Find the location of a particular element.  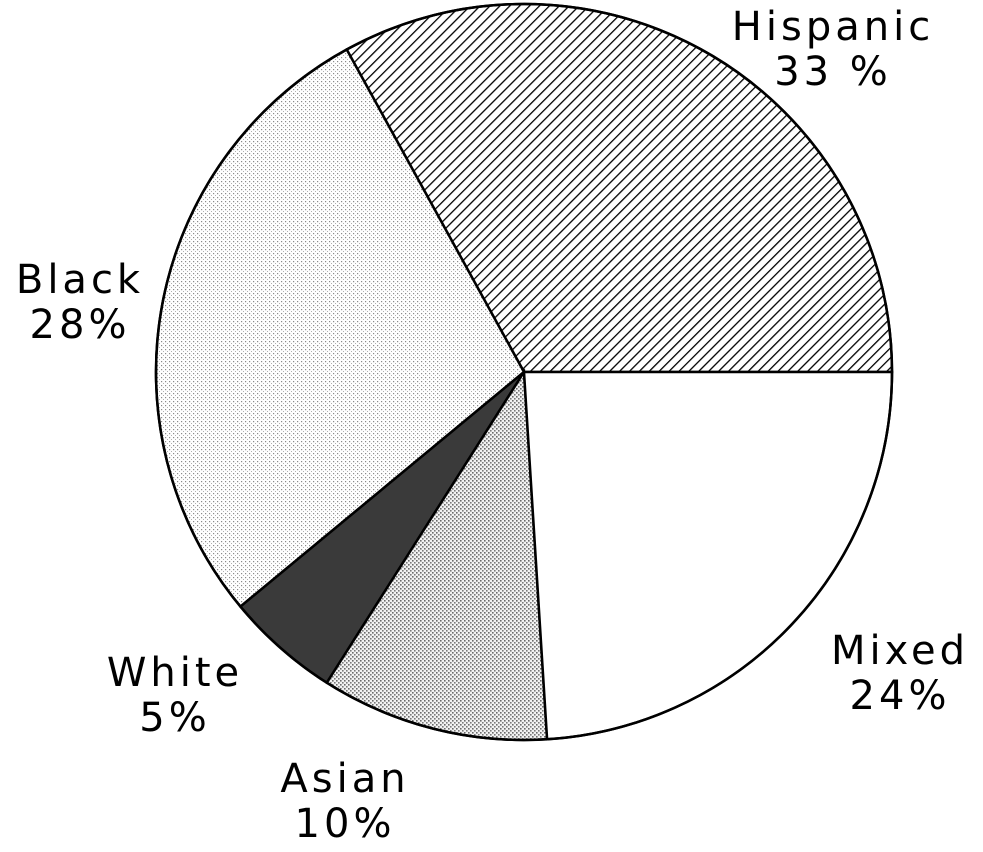

slice-value-label-asian: 10% is located at coordinates (345, 824).